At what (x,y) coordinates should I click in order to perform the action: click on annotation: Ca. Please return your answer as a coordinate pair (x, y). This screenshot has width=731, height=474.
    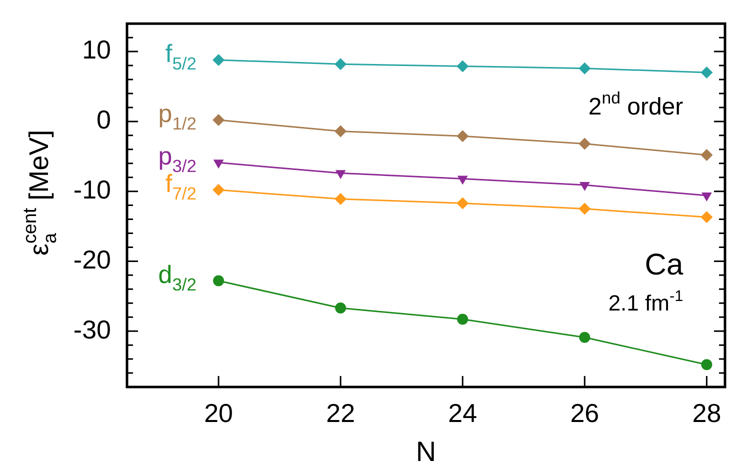
    Looking at the image, I should click on (664, 265).